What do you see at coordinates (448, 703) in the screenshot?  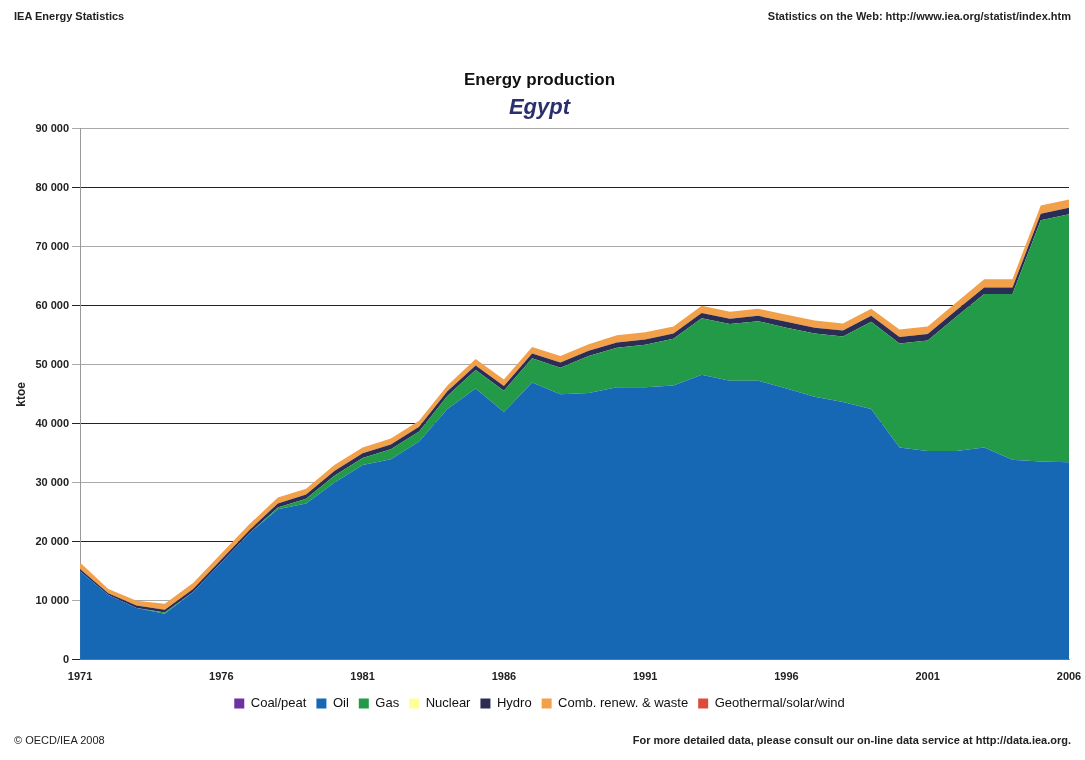 I see `legend-label: Nuclear` at bounding box center [448, 703].